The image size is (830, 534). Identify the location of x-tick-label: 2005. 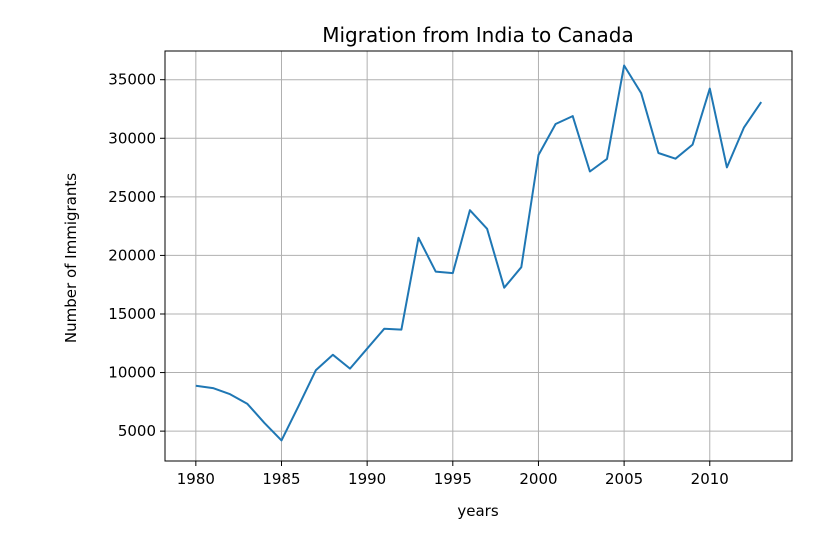
(624, 479).